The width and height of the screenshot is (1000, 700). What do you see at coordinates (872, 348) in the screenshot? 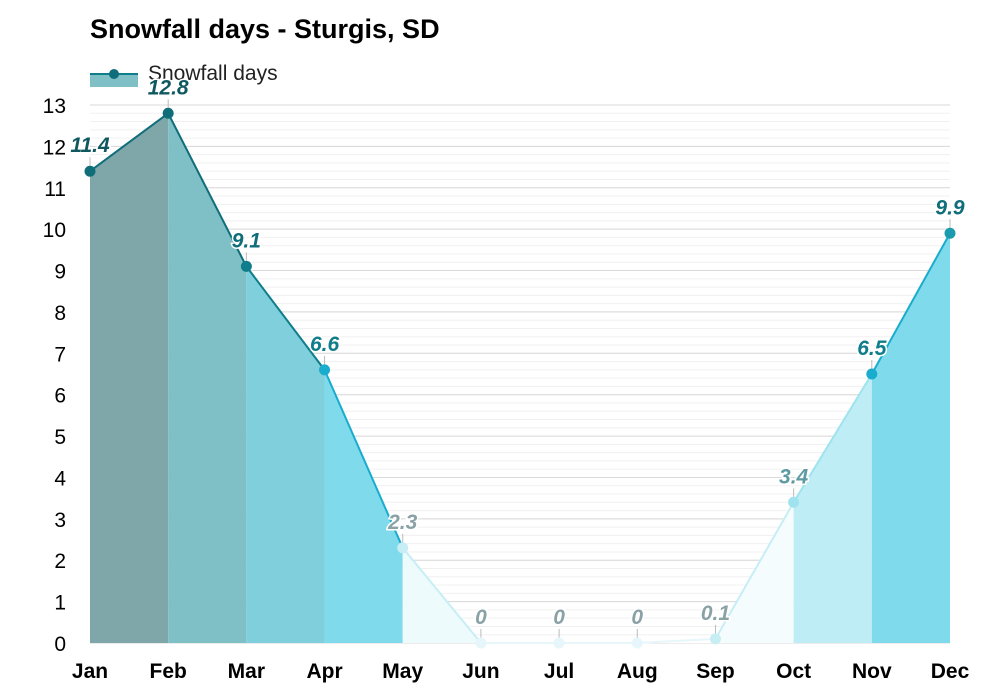
I see `data-label: 6.5` at bounding box center [872, 348].